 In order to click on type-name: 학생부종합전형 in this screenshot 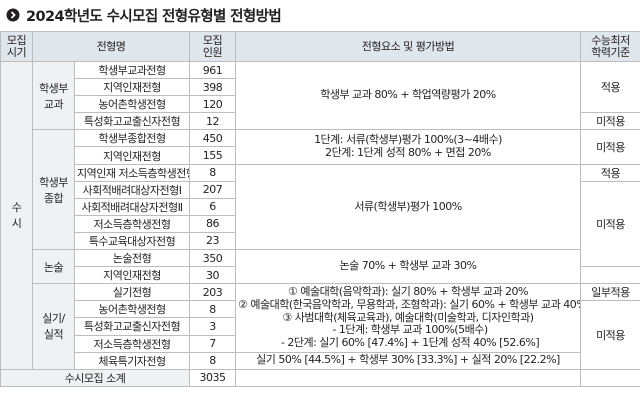, I will do `click(132, 138)`.